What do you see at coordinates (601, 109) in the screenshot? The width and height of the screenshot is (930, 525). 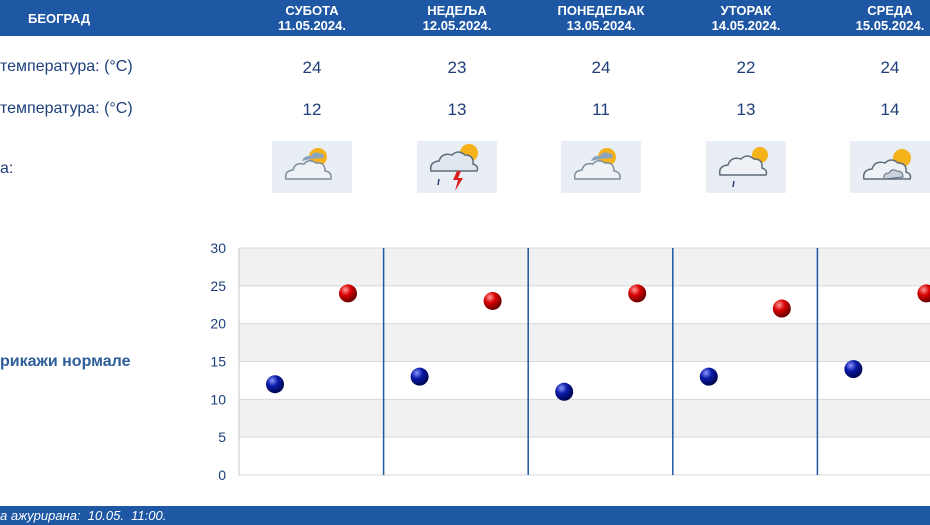 I see `min-temp-value: 11` at bounding box center [601, 109].